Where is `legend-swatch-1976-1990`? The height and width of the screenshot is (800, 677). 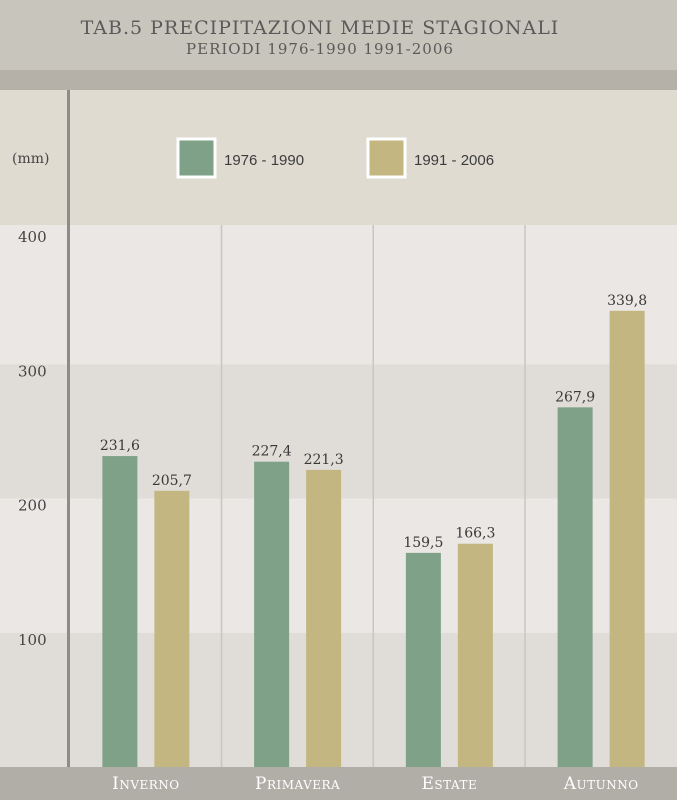 legend-swatch-1976-1990 is located at coordinates (196, 158).